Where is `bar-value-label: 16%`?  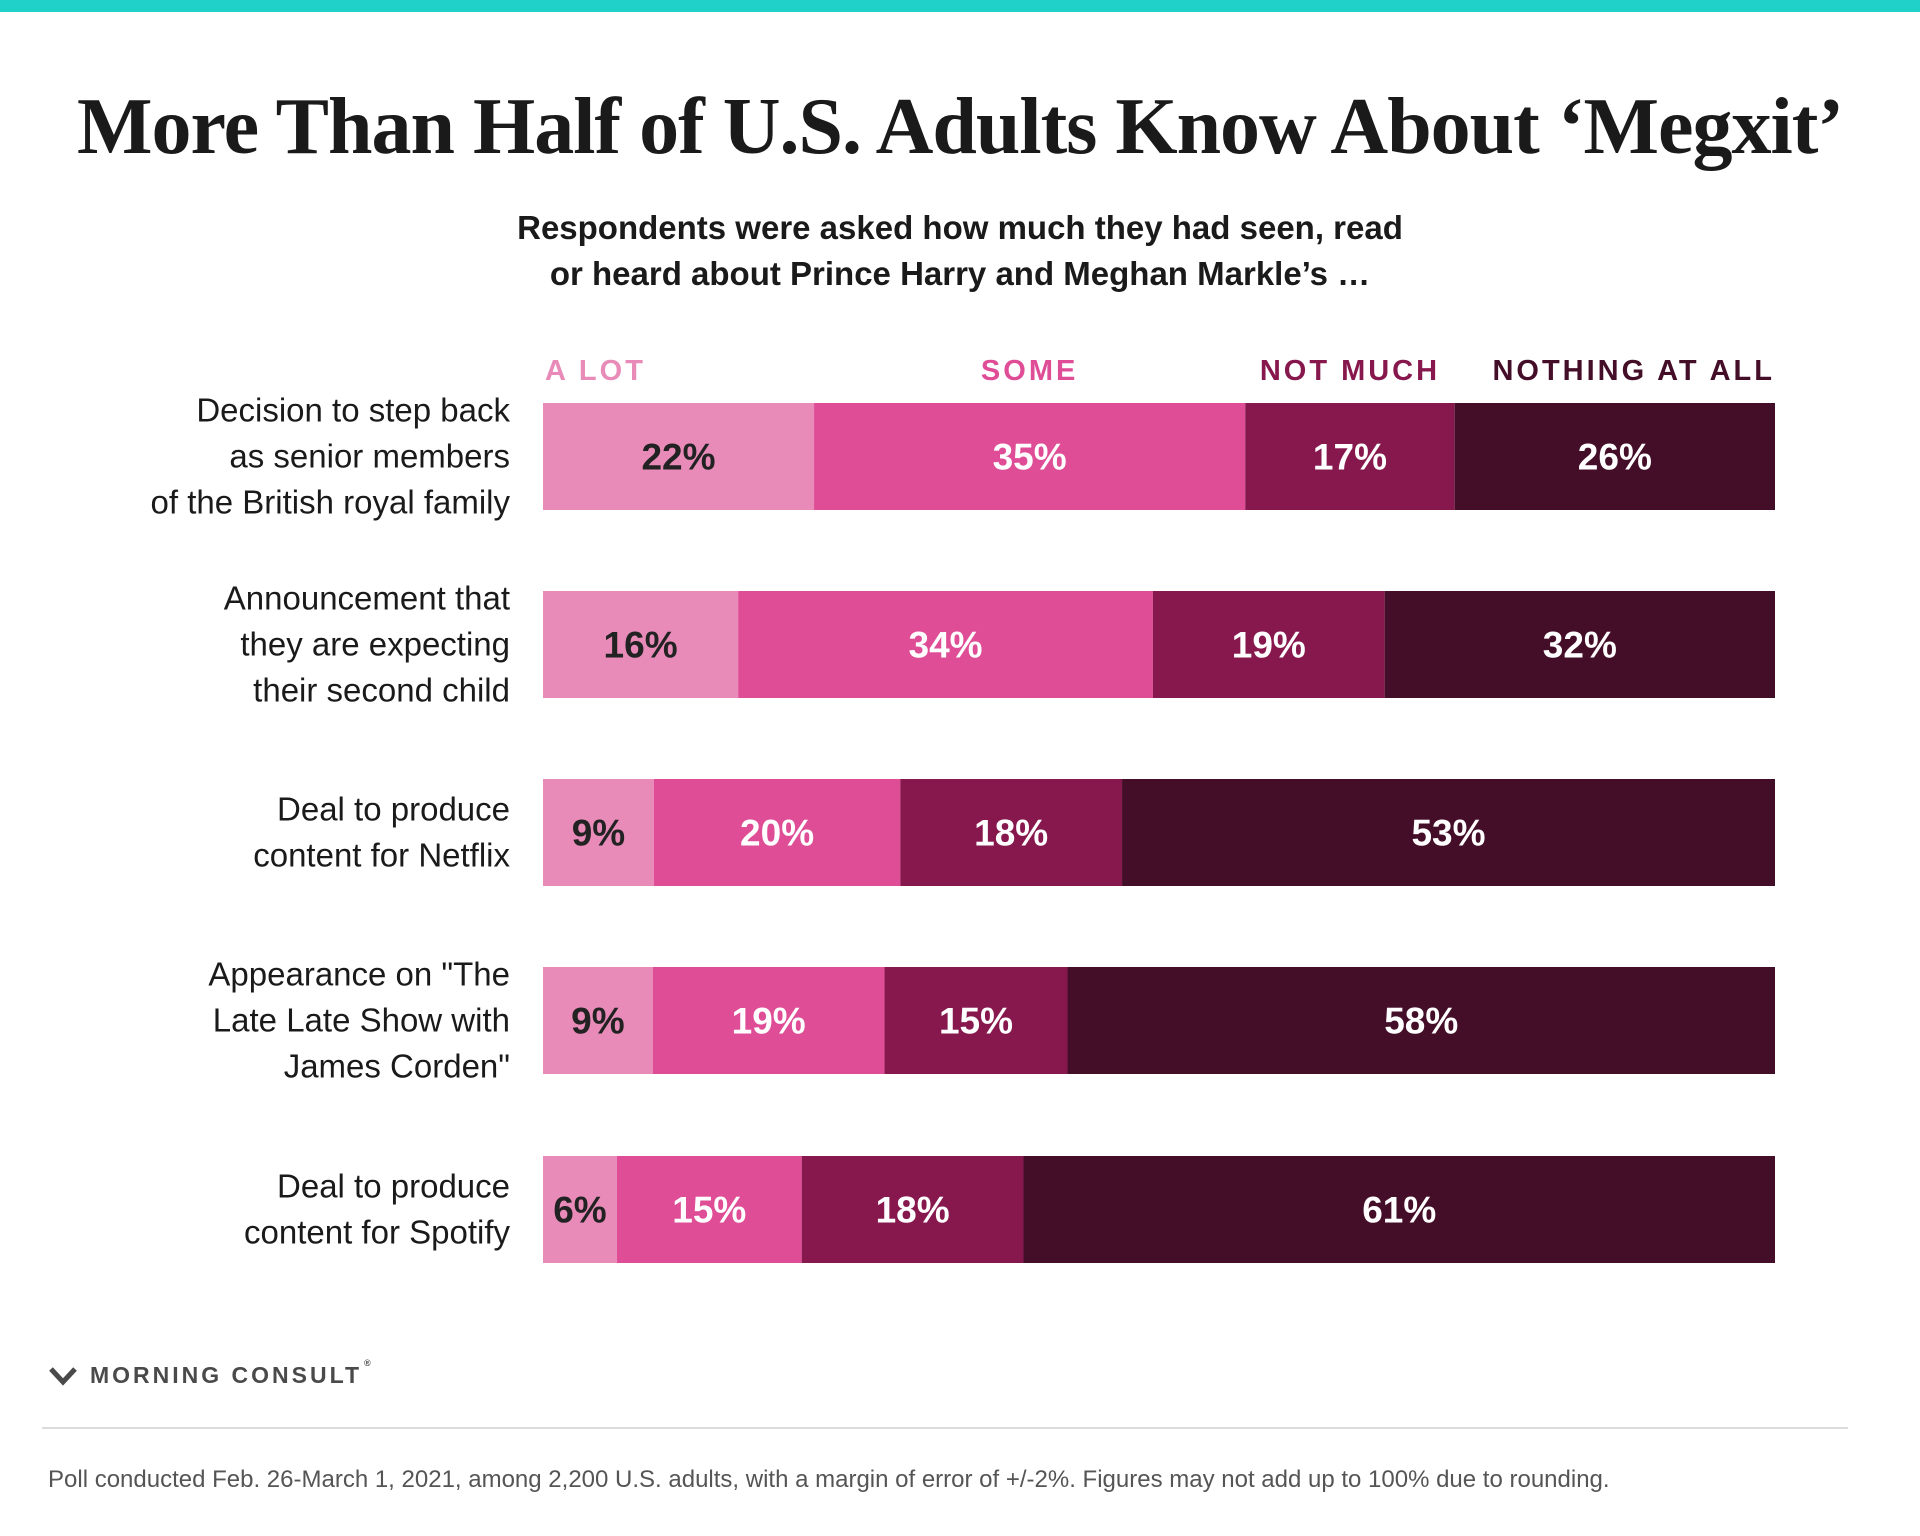
bar-value-label: 16% is located at coordinates (641, 645).